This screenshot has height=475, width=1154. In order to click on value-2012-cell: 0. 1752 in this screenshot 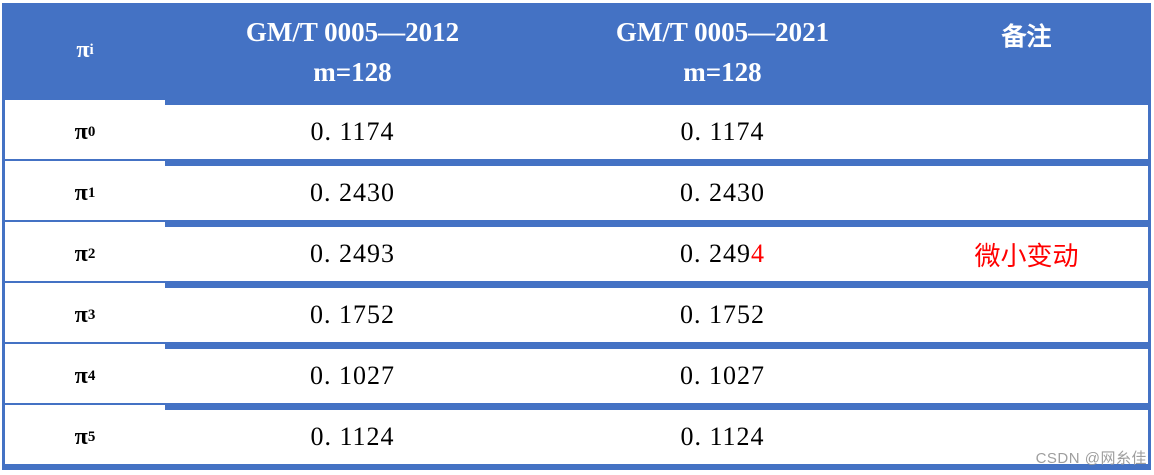, I will do `click(352, 314)`.